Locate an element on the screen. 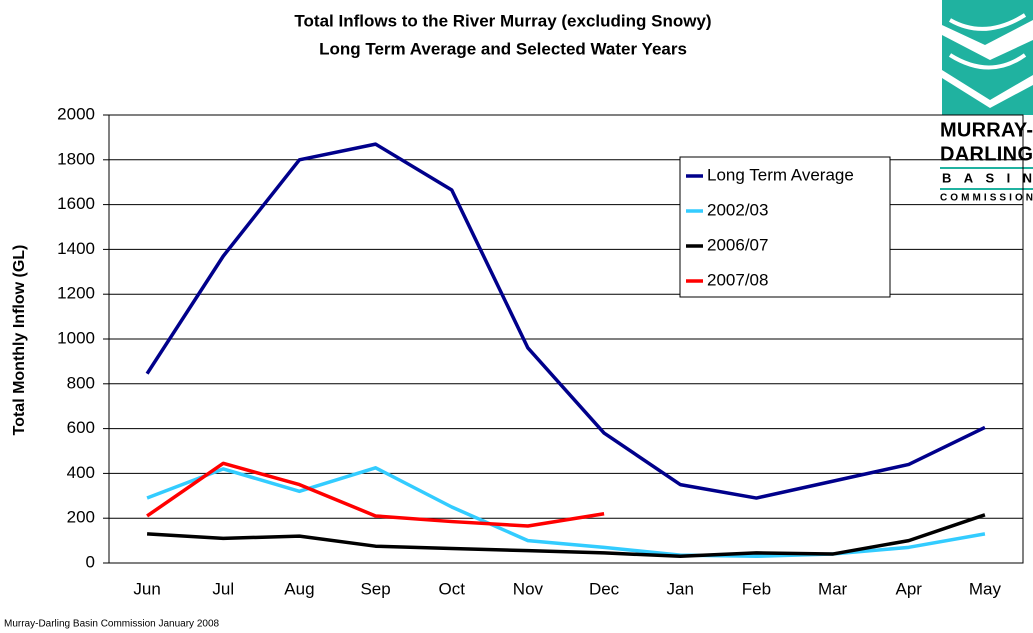 Image resolution: width=1033 pixels, height=633 pixels. legend-label: Long Term Average is located at coordinates (780, 174).